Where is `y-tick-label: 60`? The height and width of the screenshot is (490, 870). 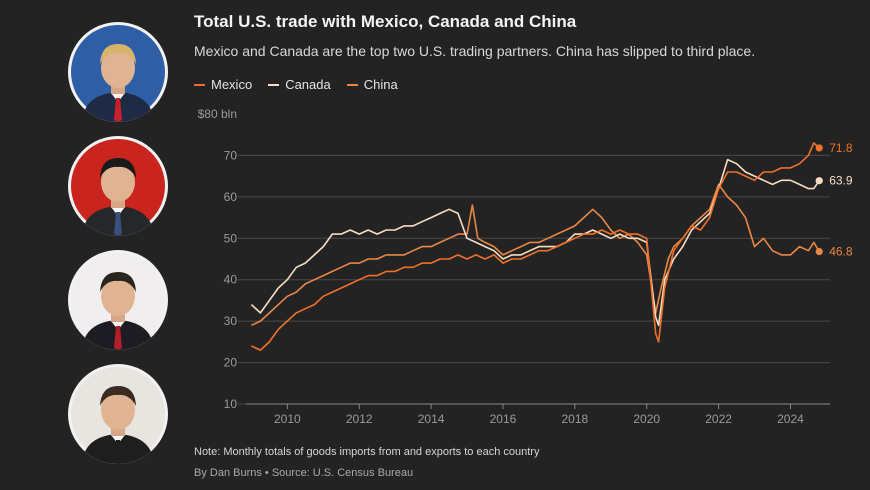 y-tick-label: 60 is located at coordinates (231, 197).